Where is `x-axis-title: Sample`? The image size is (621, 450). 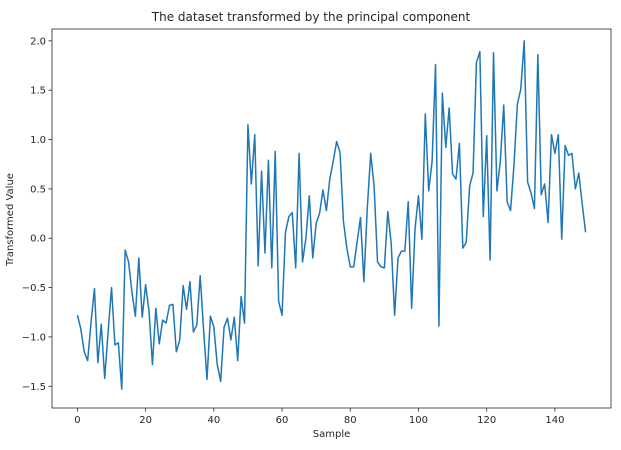
x-axis-title: Sample is located at coordinates (332, 434).